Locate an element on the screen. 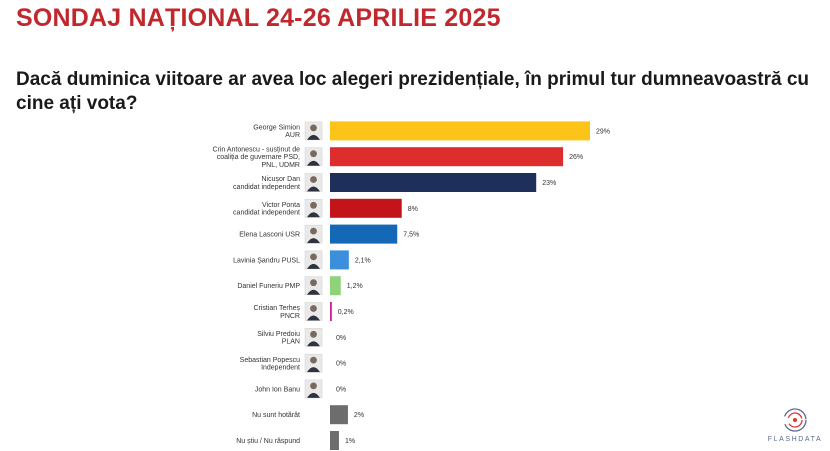 The width and height of the screenshot is (830, 451). page-title: SONDAJ NAȚIONAL 24-26 APRILIE 2025 is located at coordinates (258, 18).